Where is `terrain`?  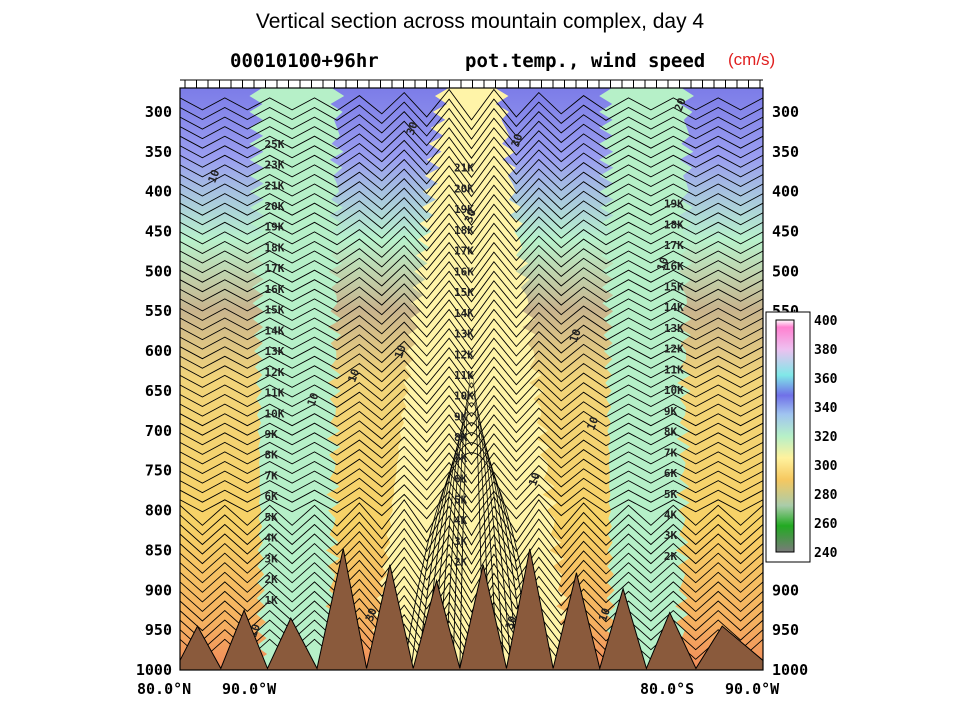 terrain is located at coordinates (471, 609).